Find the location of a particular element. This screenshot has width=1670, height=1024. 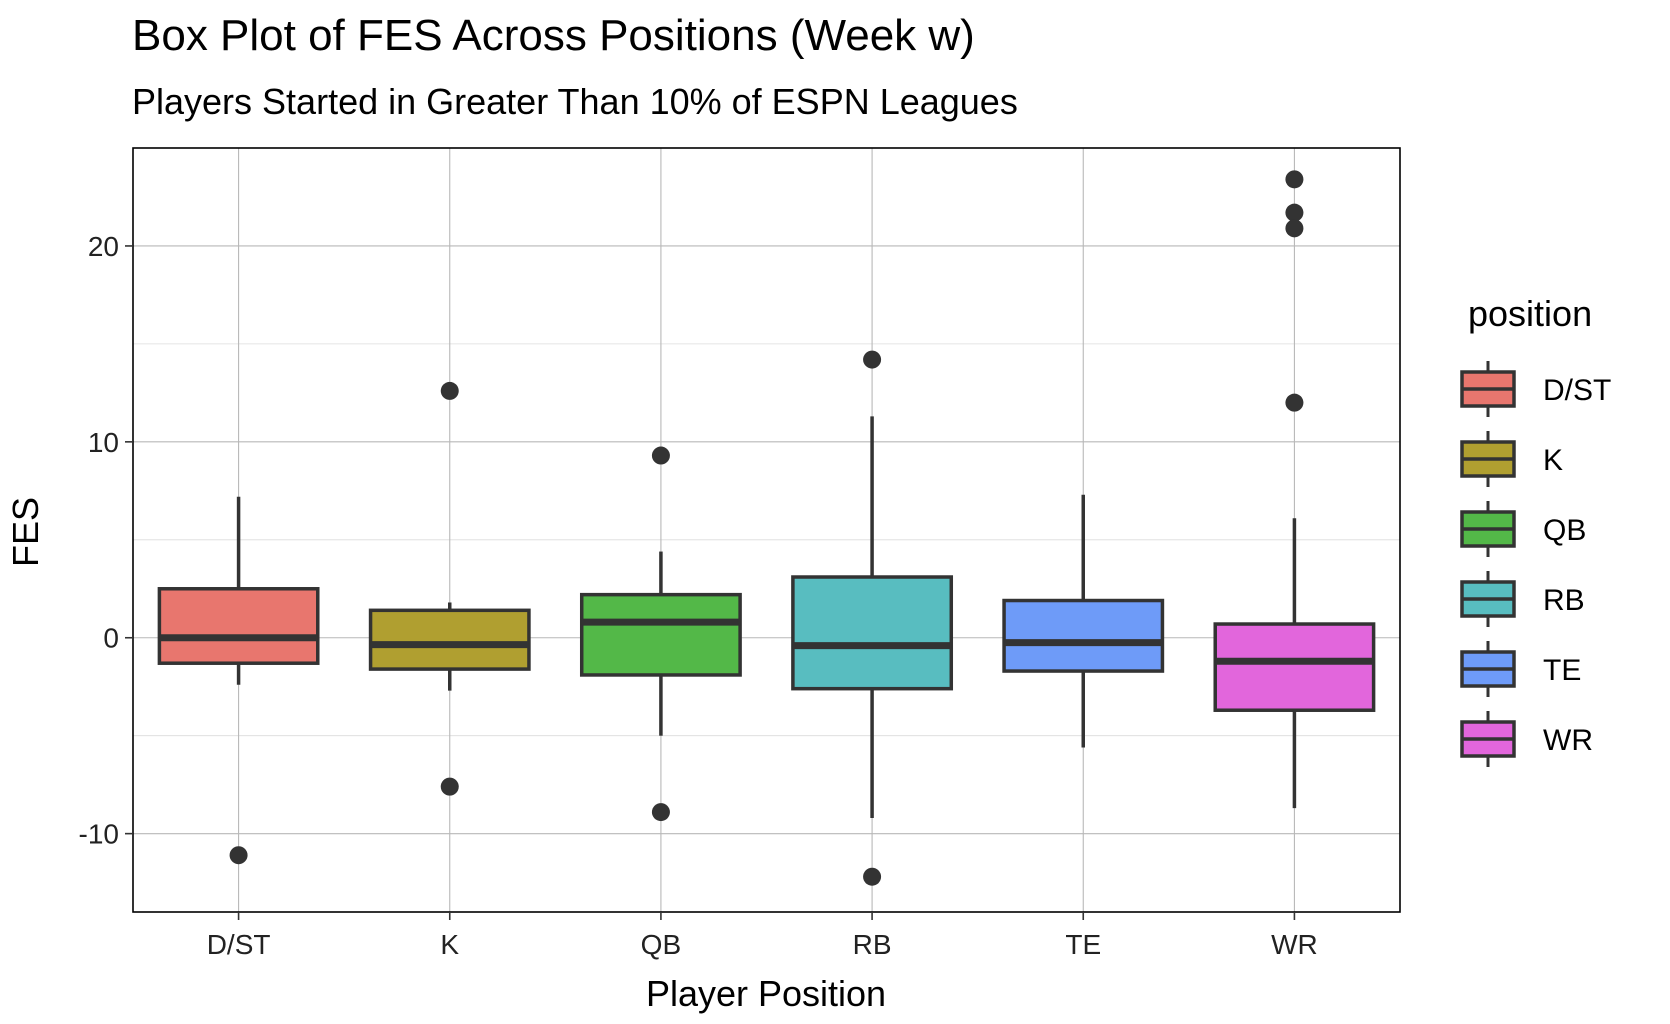

legend-item-qb: QB is located at coordinates (1523, 529).